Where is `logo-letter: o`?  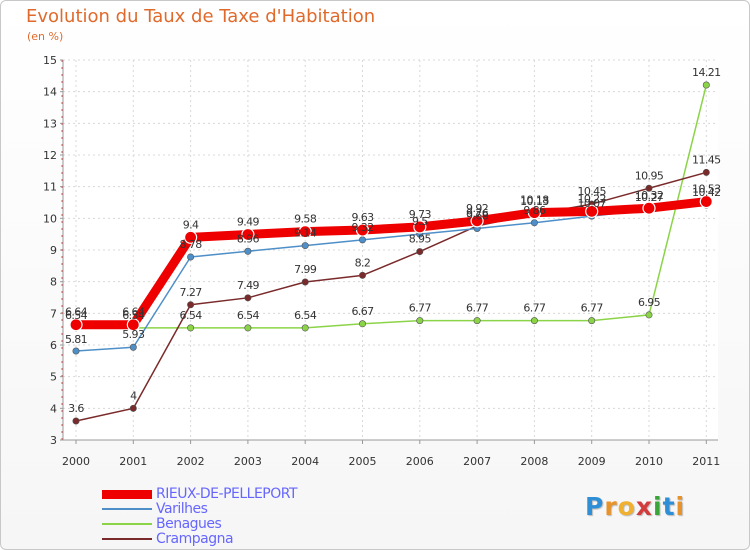
logo-letter: o is located at coordinates (626, 506).